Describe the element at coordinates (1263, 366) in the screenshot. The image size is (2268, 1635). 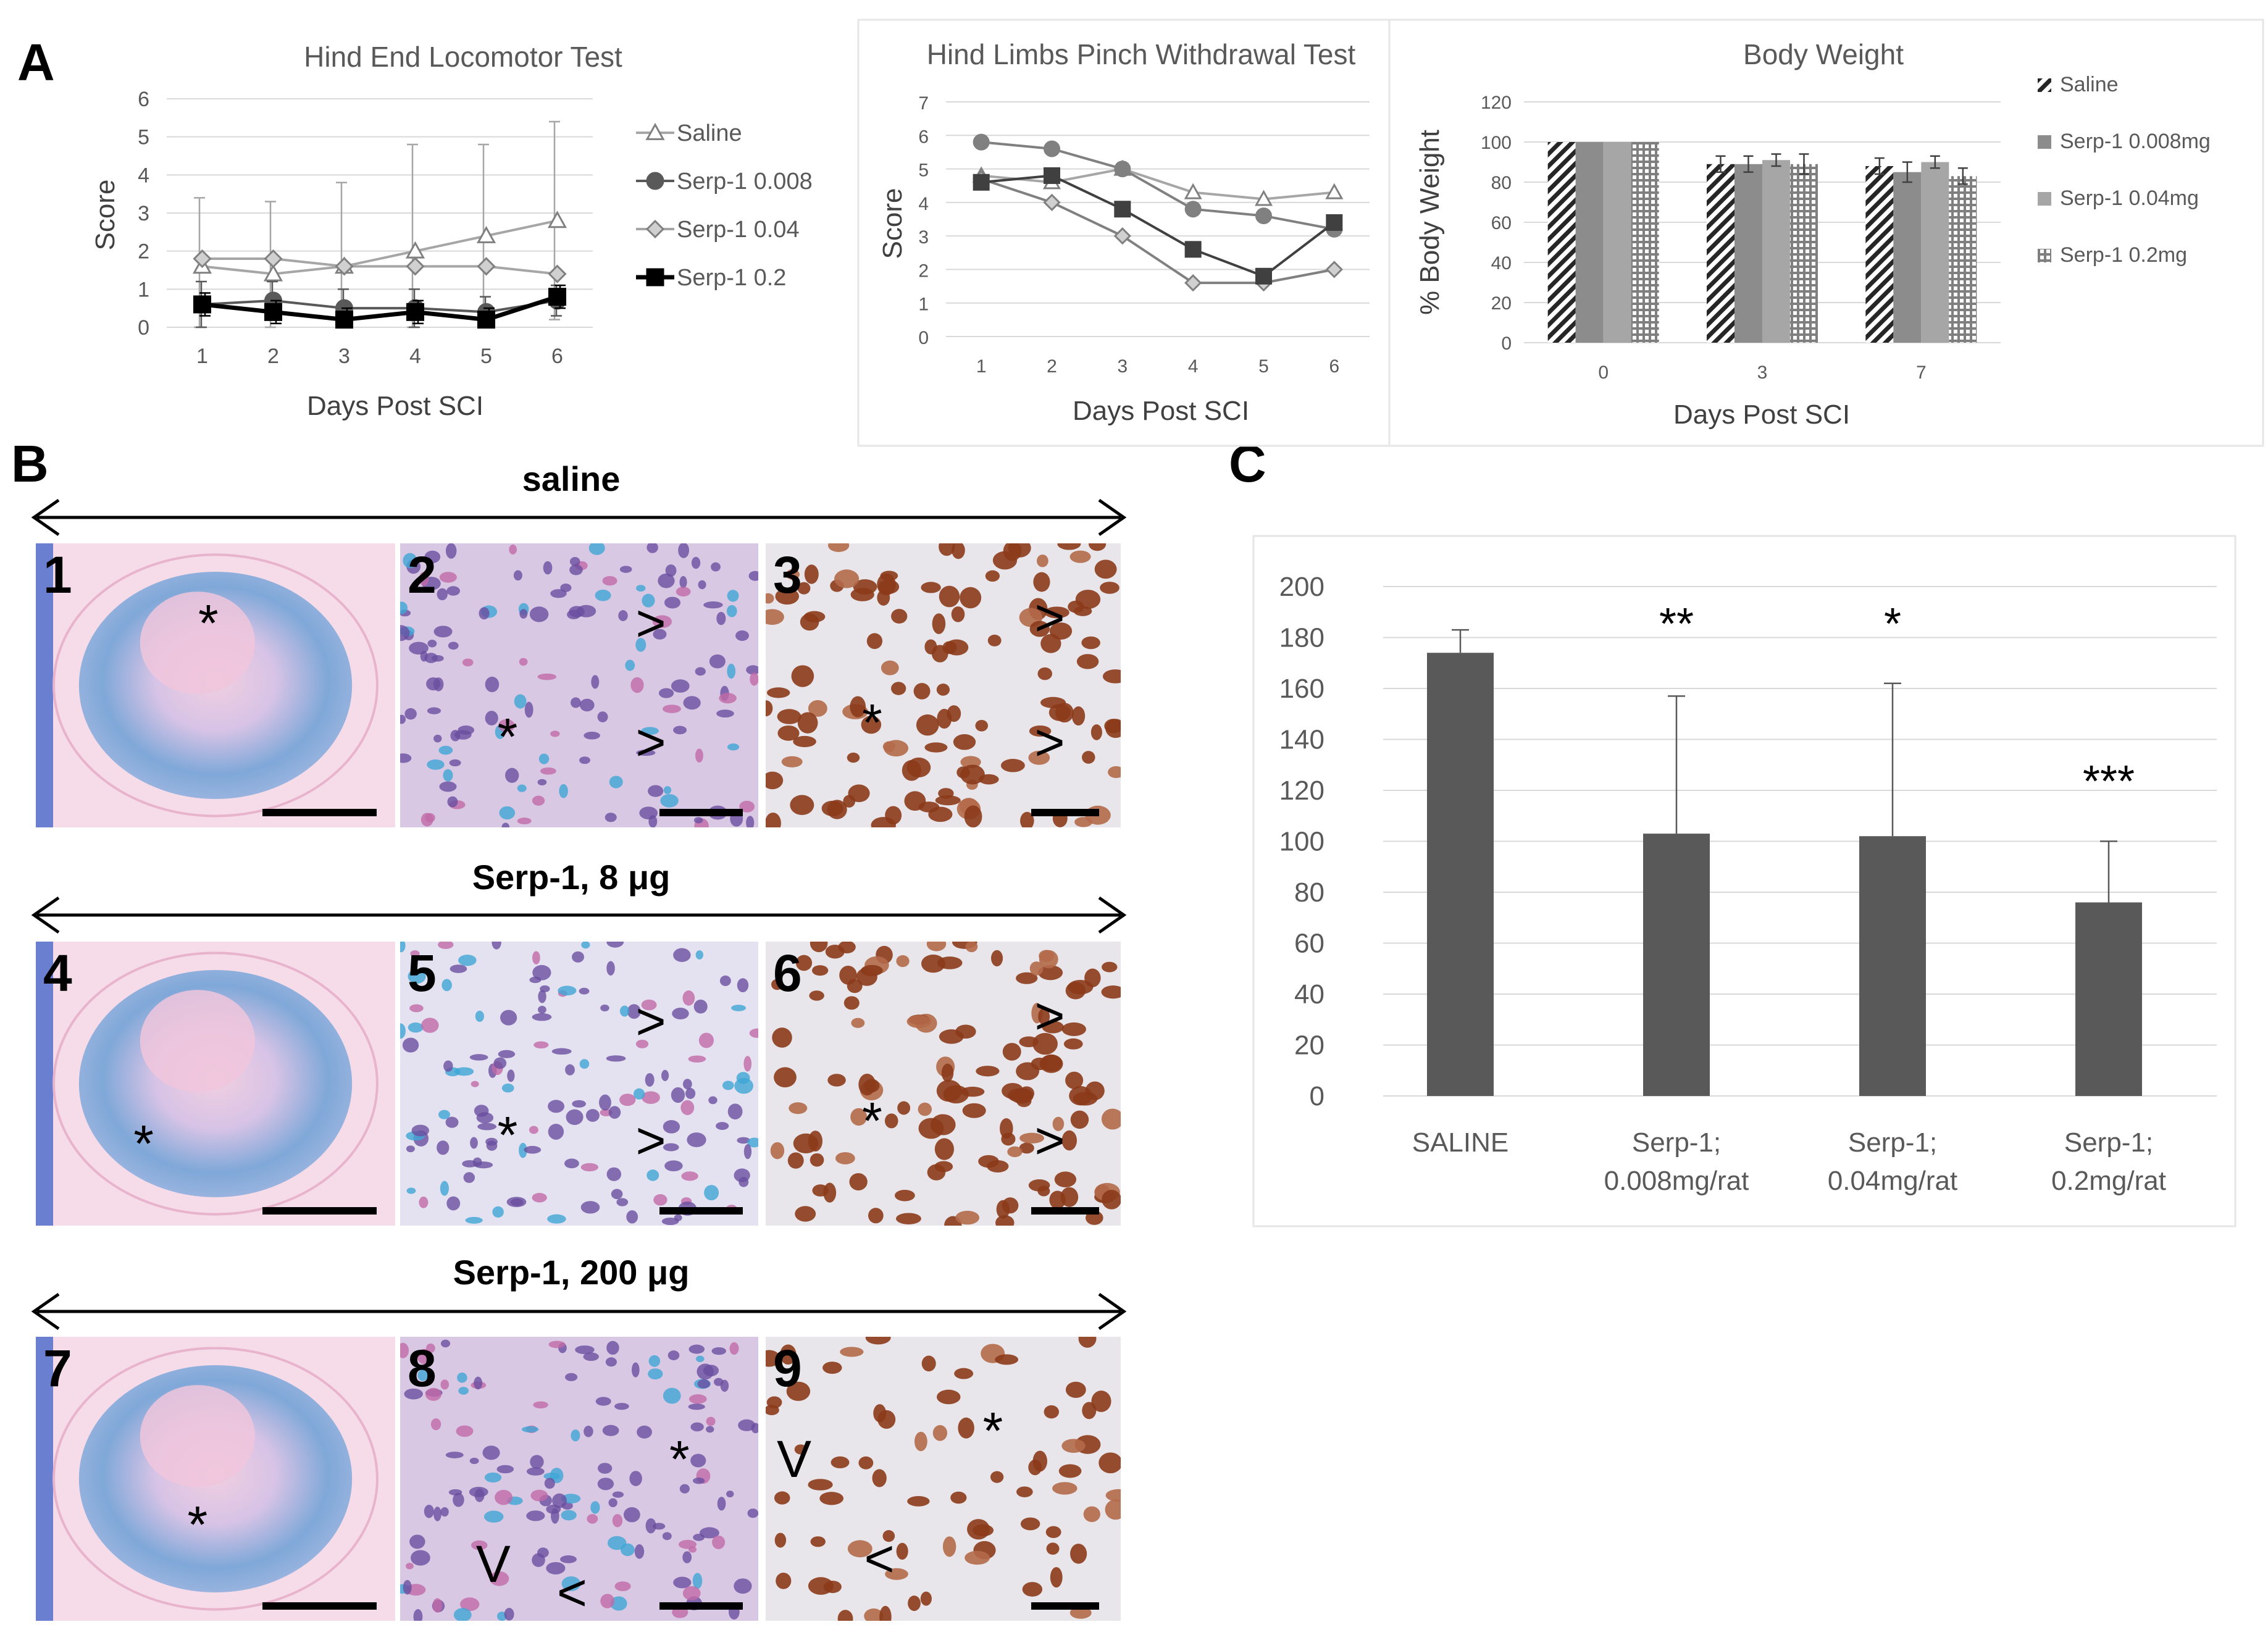
I see `x-tick-label: 5` at that location.